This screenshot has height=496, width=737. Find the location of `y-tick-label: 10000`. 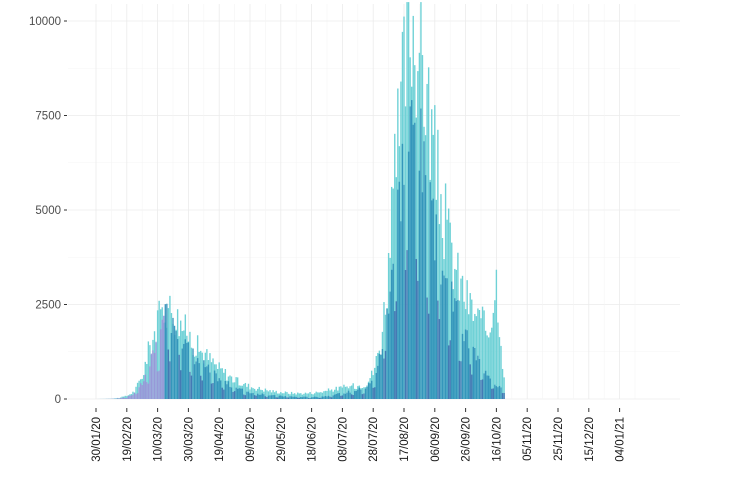

y-tick-label: 10000 is located at coordinates (45, 22).